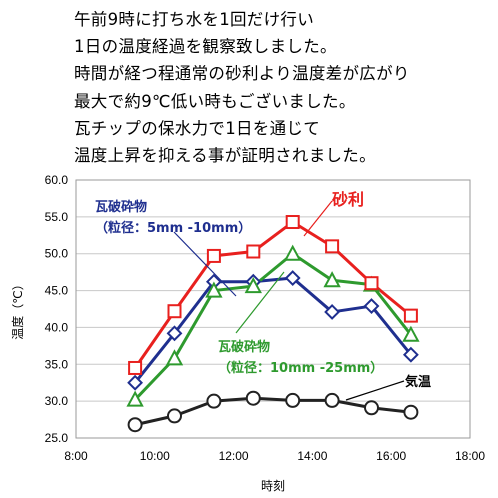  What do you see at coordinates (242, 74) in the screenshot?
I see `intro-line: 時間が経つ程通常の砂利より温度差が広がり` at bounding box center [242, 74].